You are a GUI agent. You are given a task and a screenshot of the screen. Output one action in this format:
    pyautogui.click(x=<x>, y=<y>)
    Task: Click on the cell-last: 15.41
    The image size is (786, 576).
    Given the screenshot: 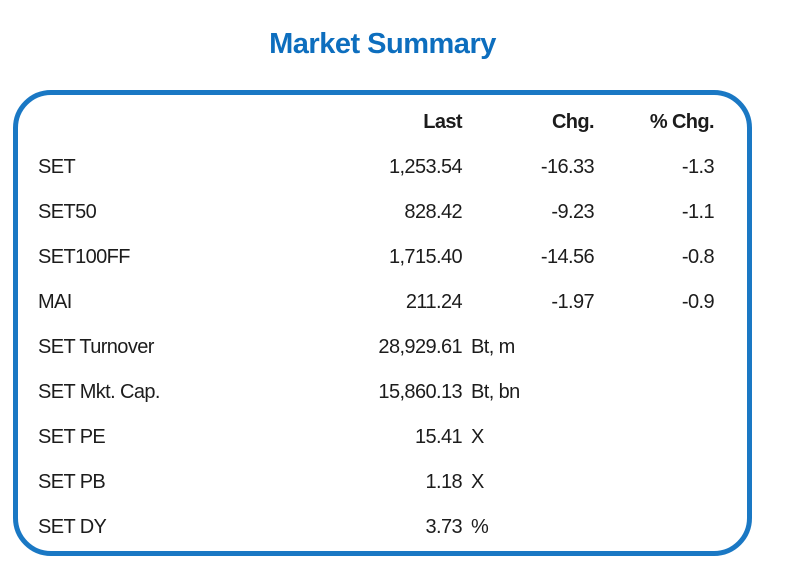 What is the action you would take?
    pyautogui.click(x=438, y=437)
    